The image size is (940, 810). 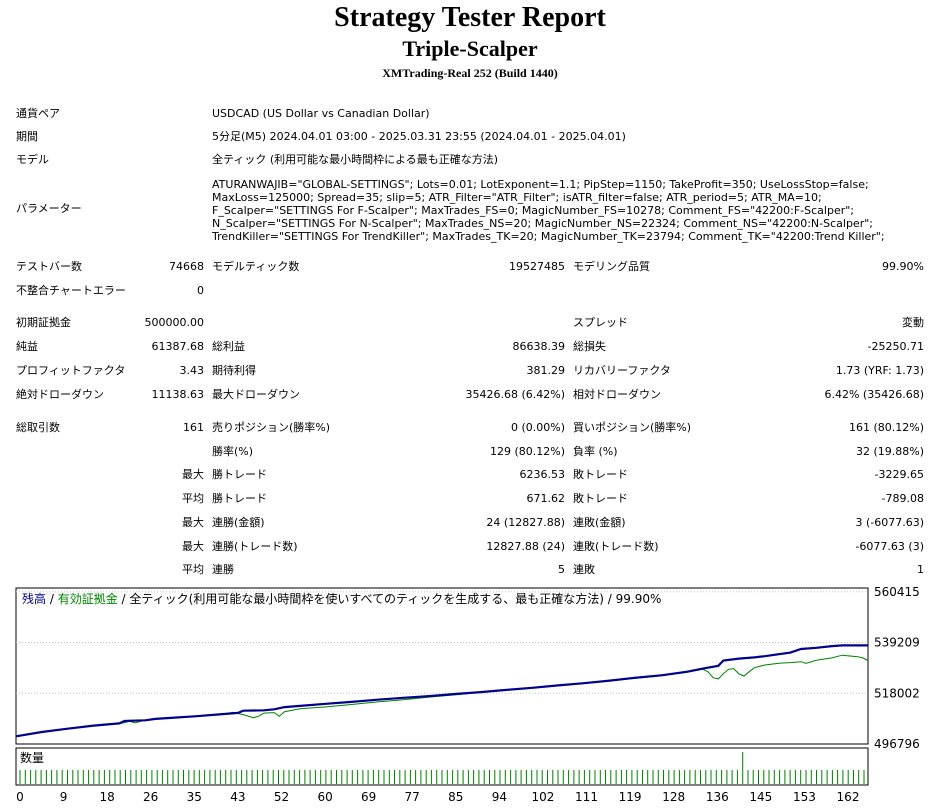 What do you see at coordinates (178, 394) in the screenshot?
I see `abs-drawdown-value: 11138.63` at bounding box center [178, 394].